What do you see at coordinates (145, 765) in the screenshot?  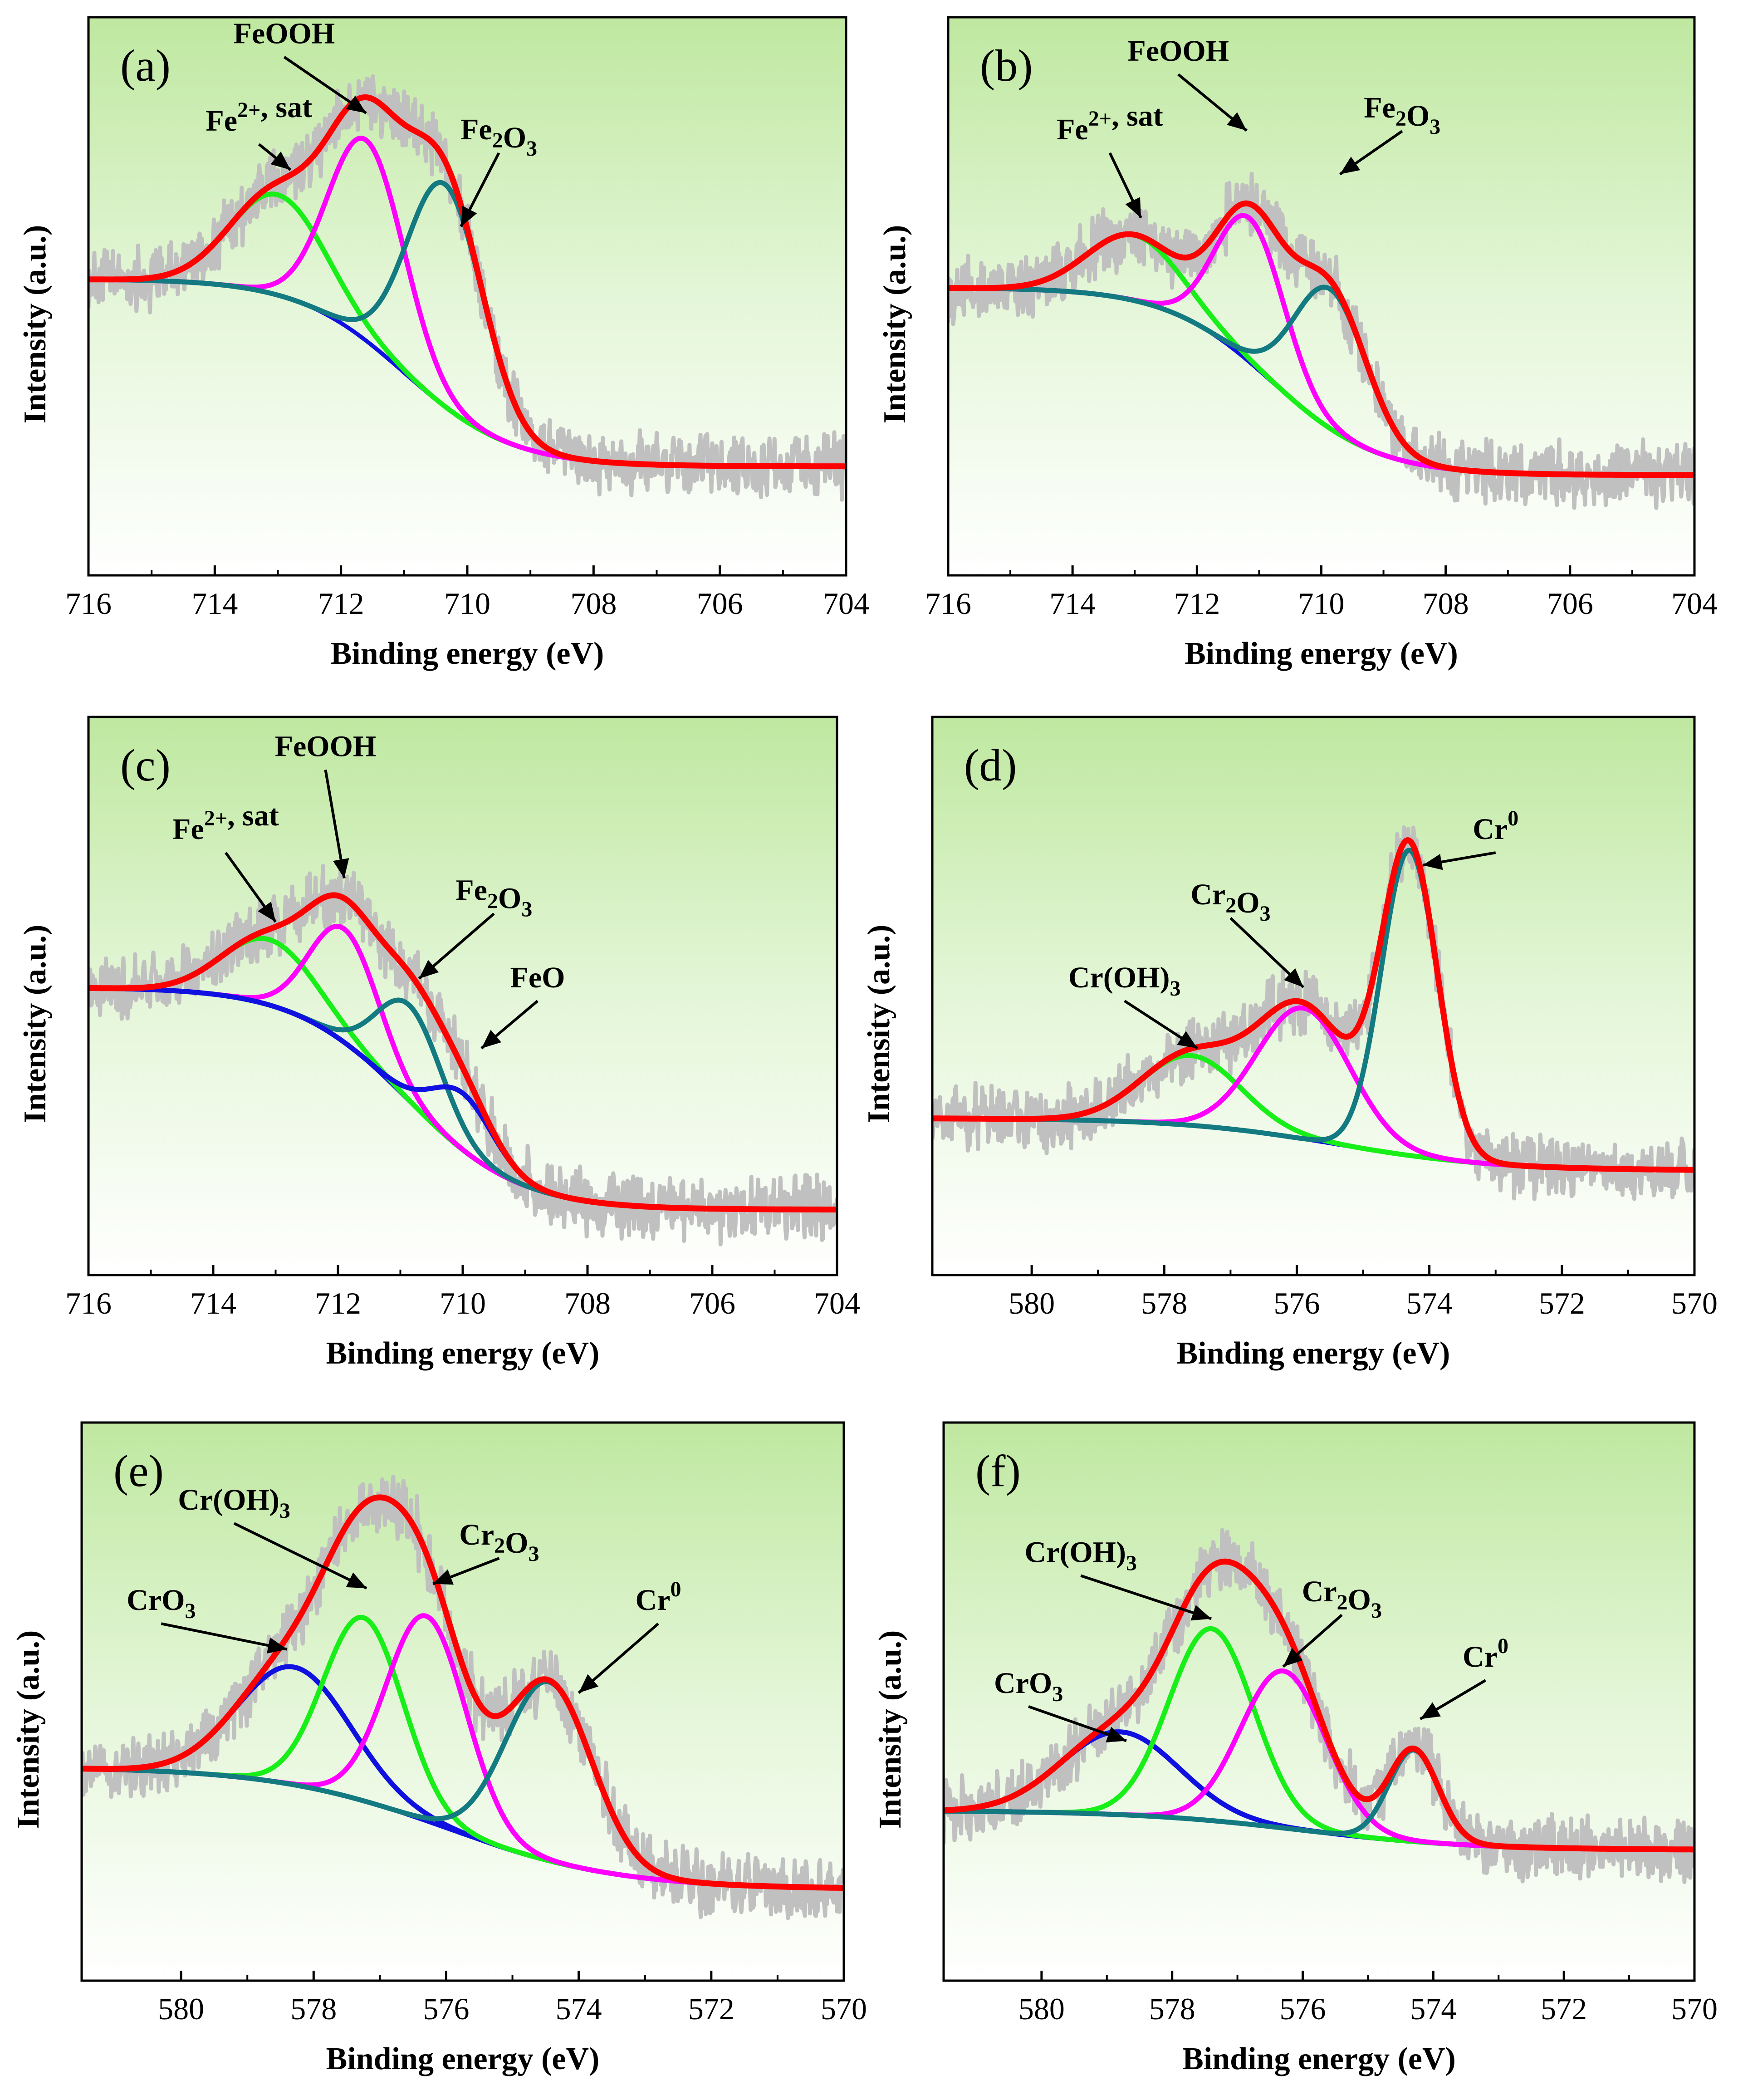 I see `panel-label: (c)` at bounding box center [145, 765].